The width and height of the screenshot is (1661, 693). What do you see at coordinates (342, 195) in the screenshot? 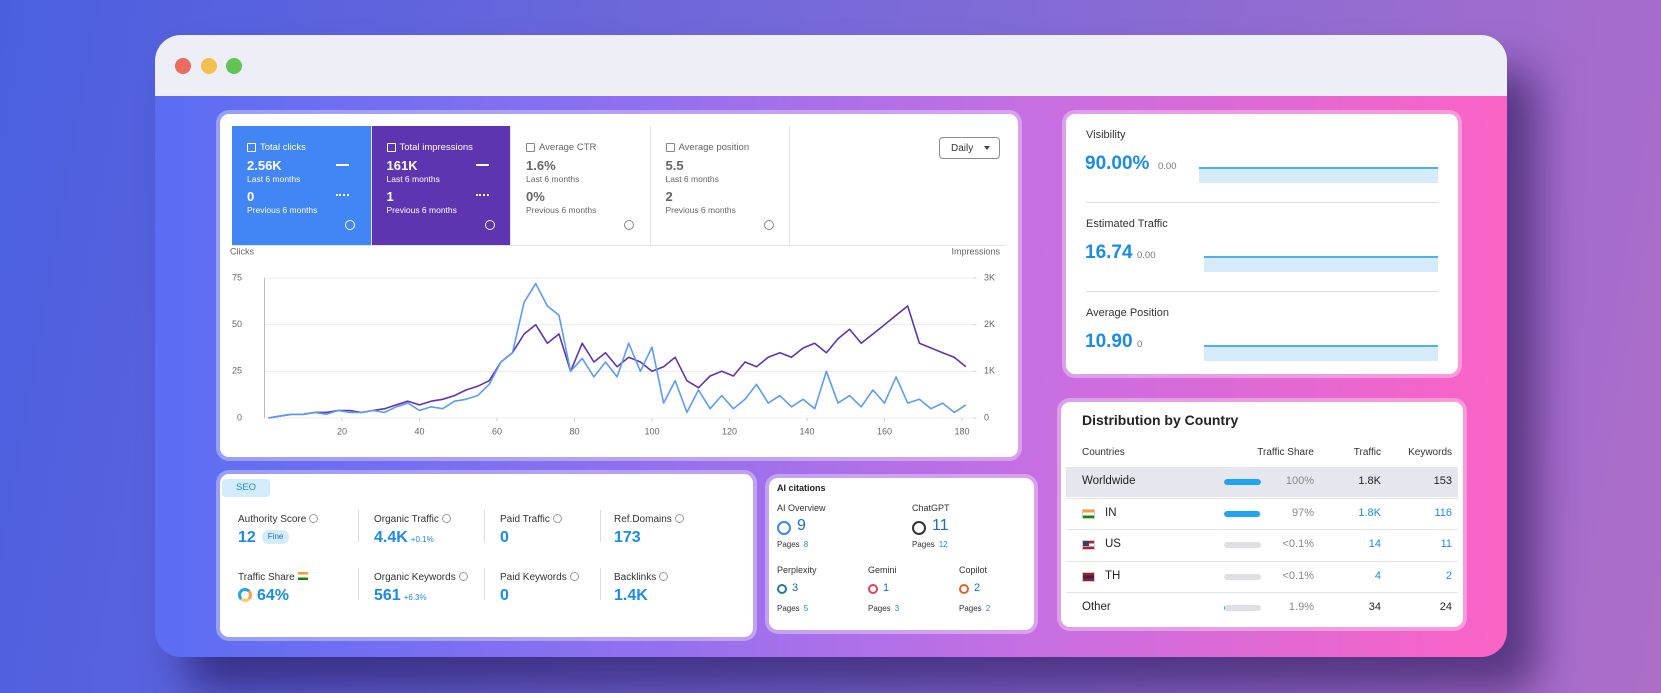
I see `line-style-dashed` at bounding box center [342, 195].